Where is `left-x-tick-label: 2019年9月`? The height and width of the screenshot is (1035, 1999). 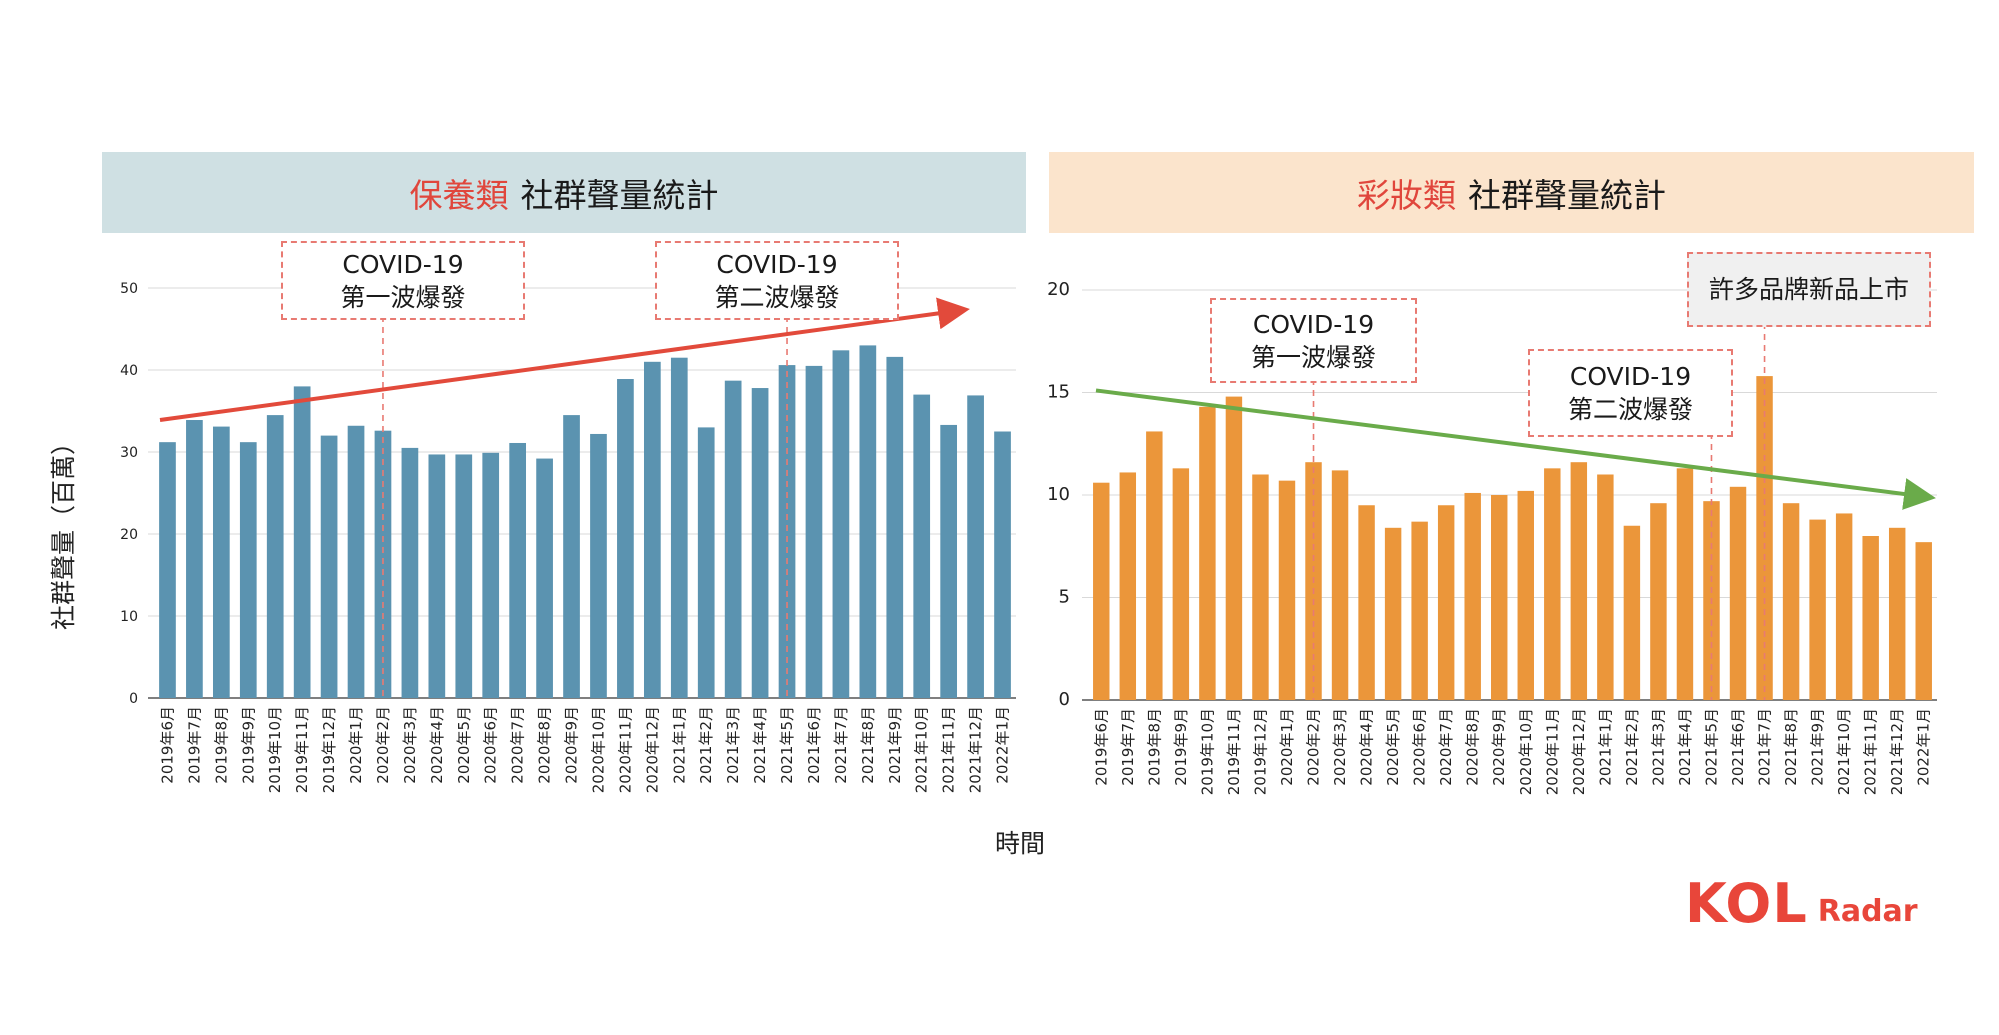 left-x-tick-label: 2019年9月 is located at coordinates (248, 745).